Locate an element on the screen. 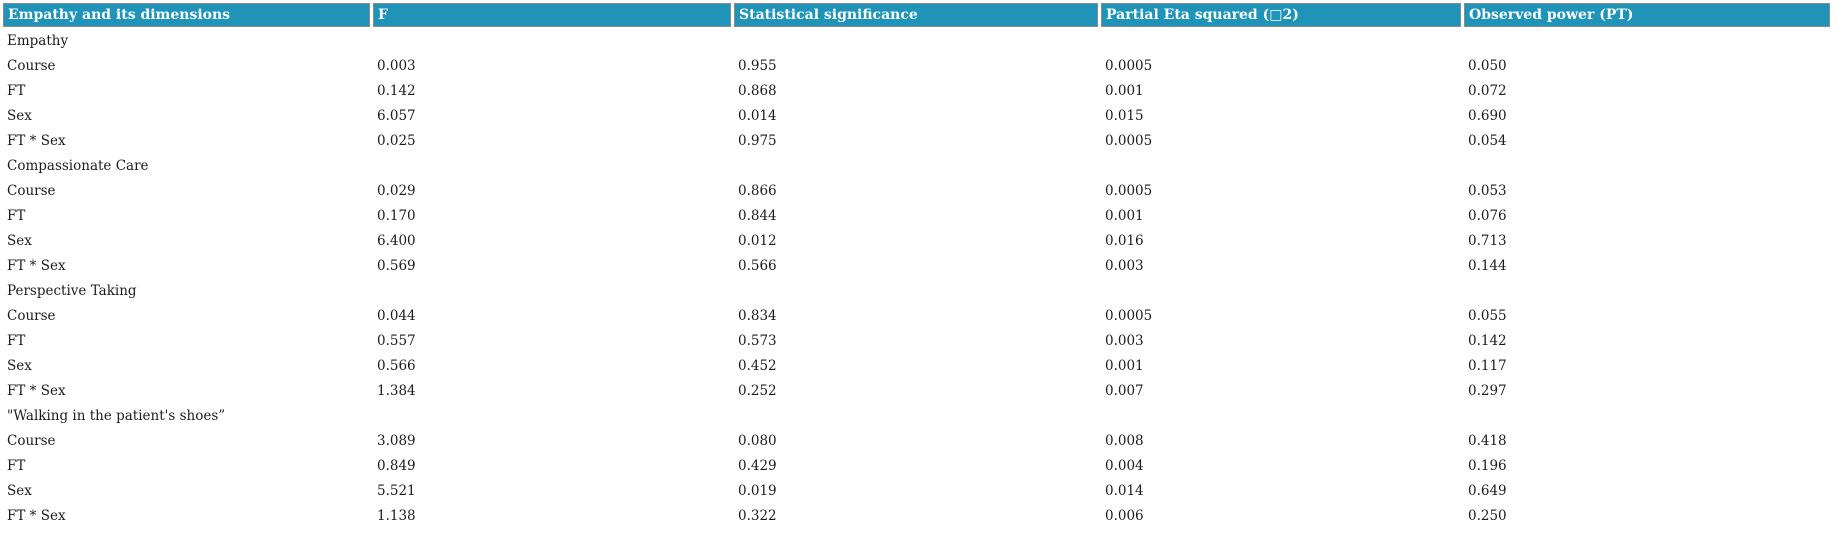  cell-power: 0.142 is located at coordinates (1487, 341).